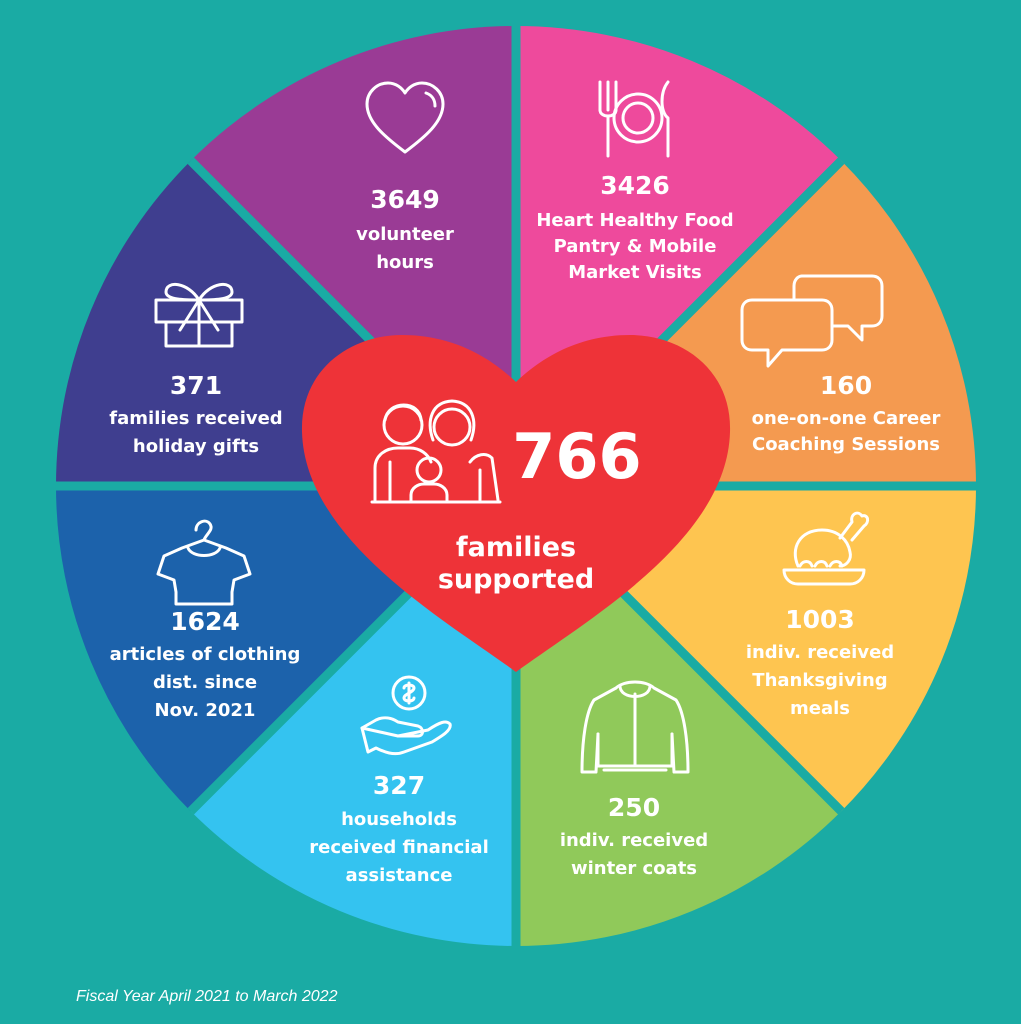  I want to click on turkey-icon, so click(826, 548).